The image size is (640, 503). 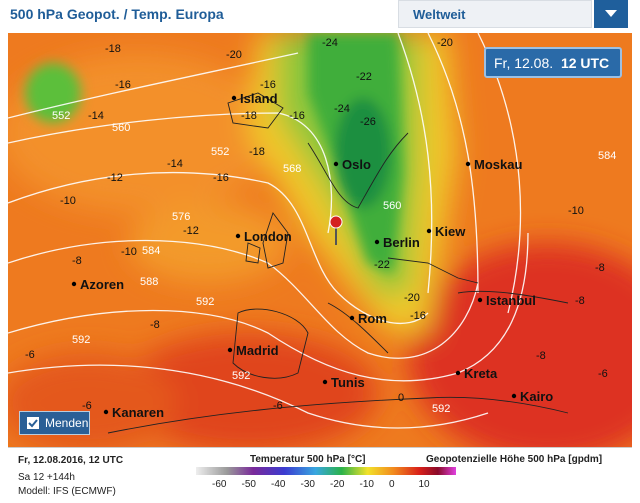 I want to click on city-label: Moskau, so click(x=498, y=164).